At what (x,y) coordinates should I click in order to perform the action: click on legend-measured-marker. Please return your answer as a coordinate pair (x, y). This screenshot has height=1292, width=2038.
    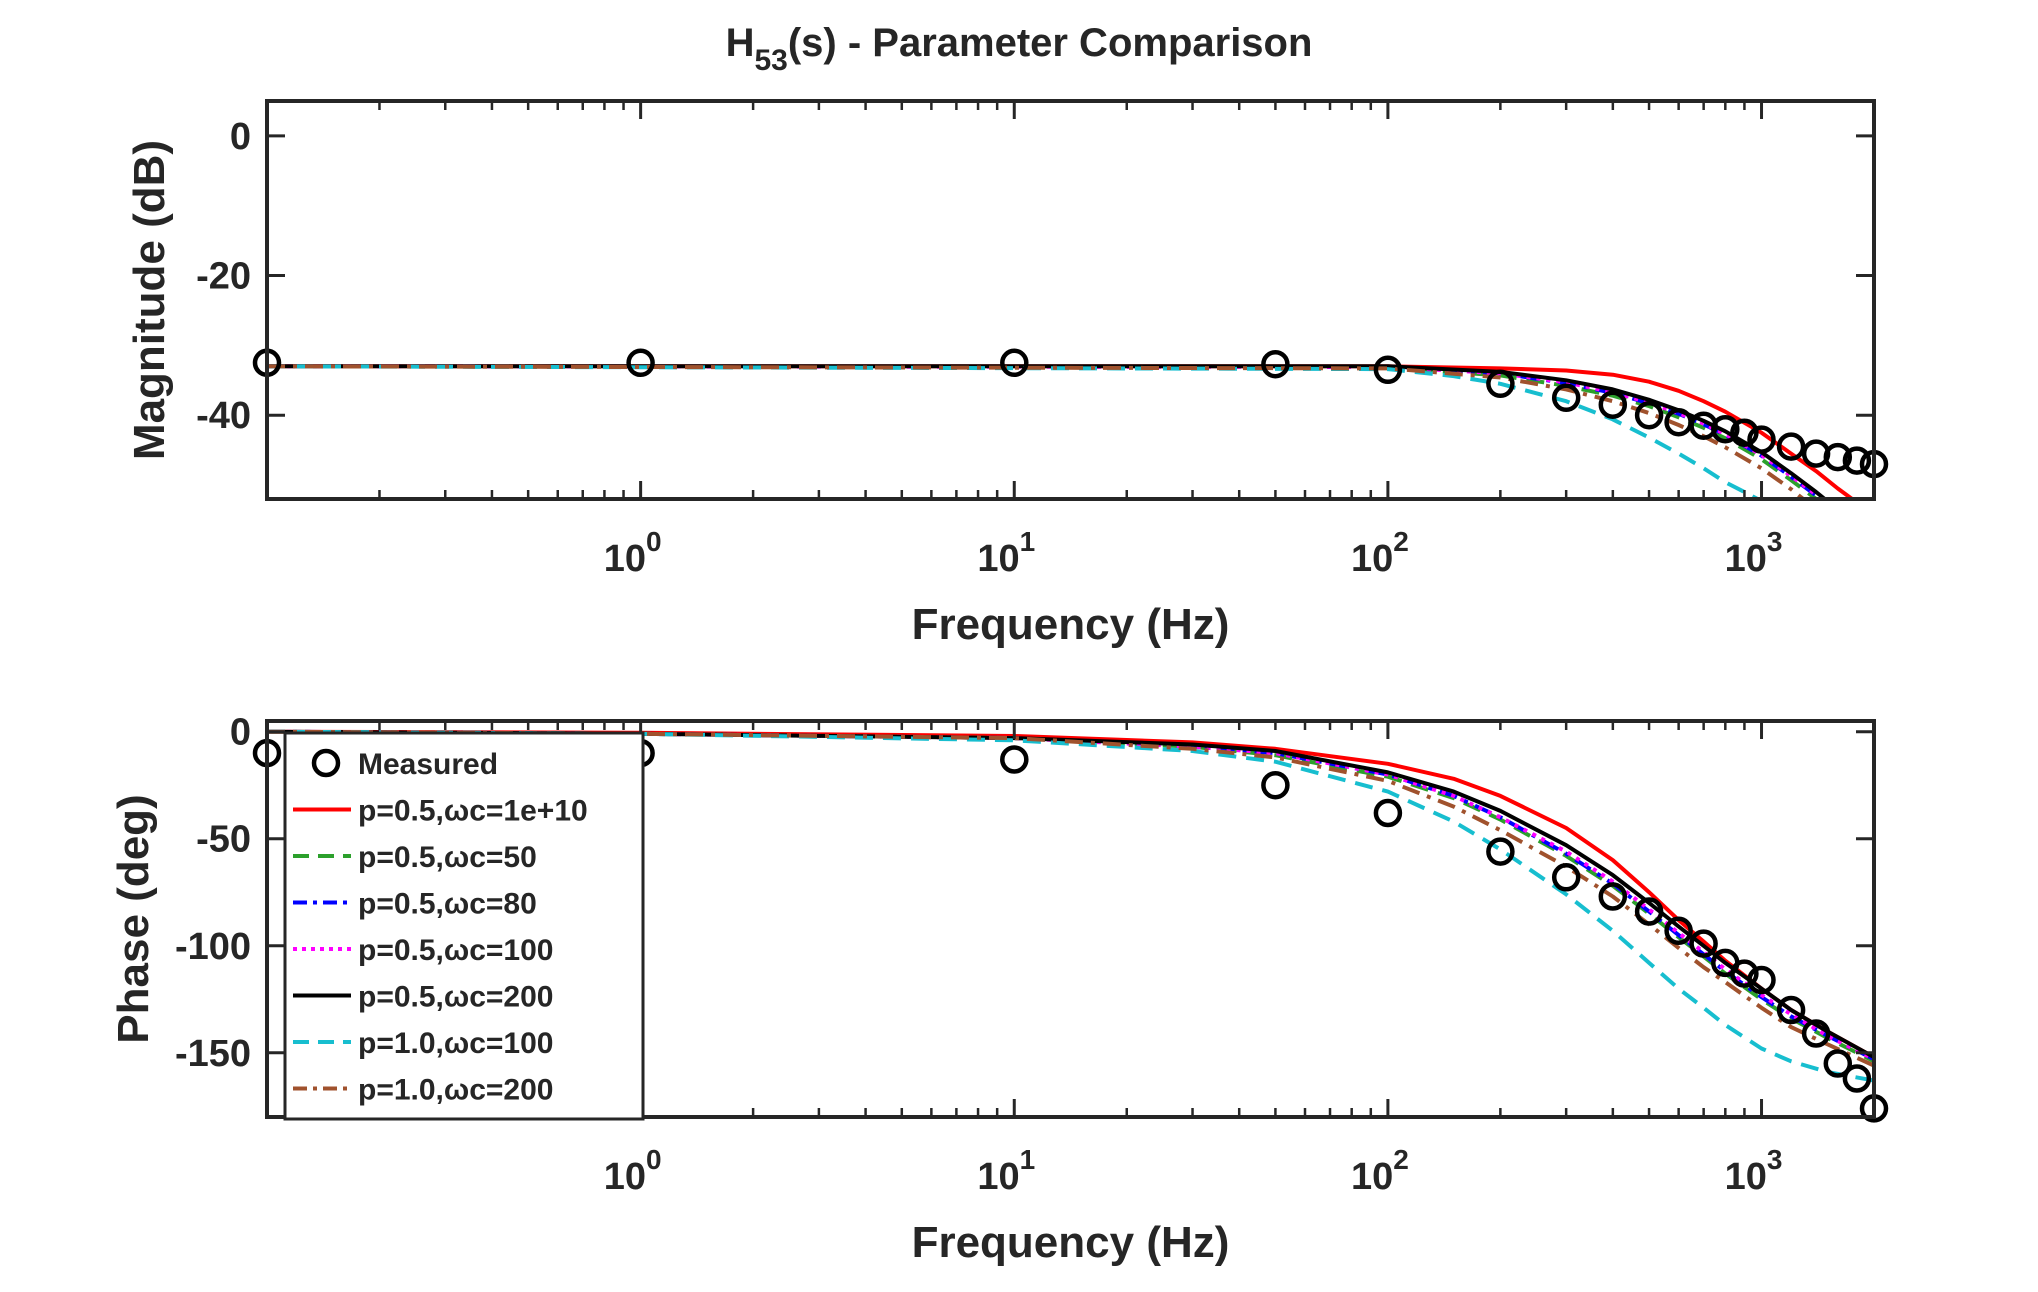
    Looking at the image, I should click on (326, 763).